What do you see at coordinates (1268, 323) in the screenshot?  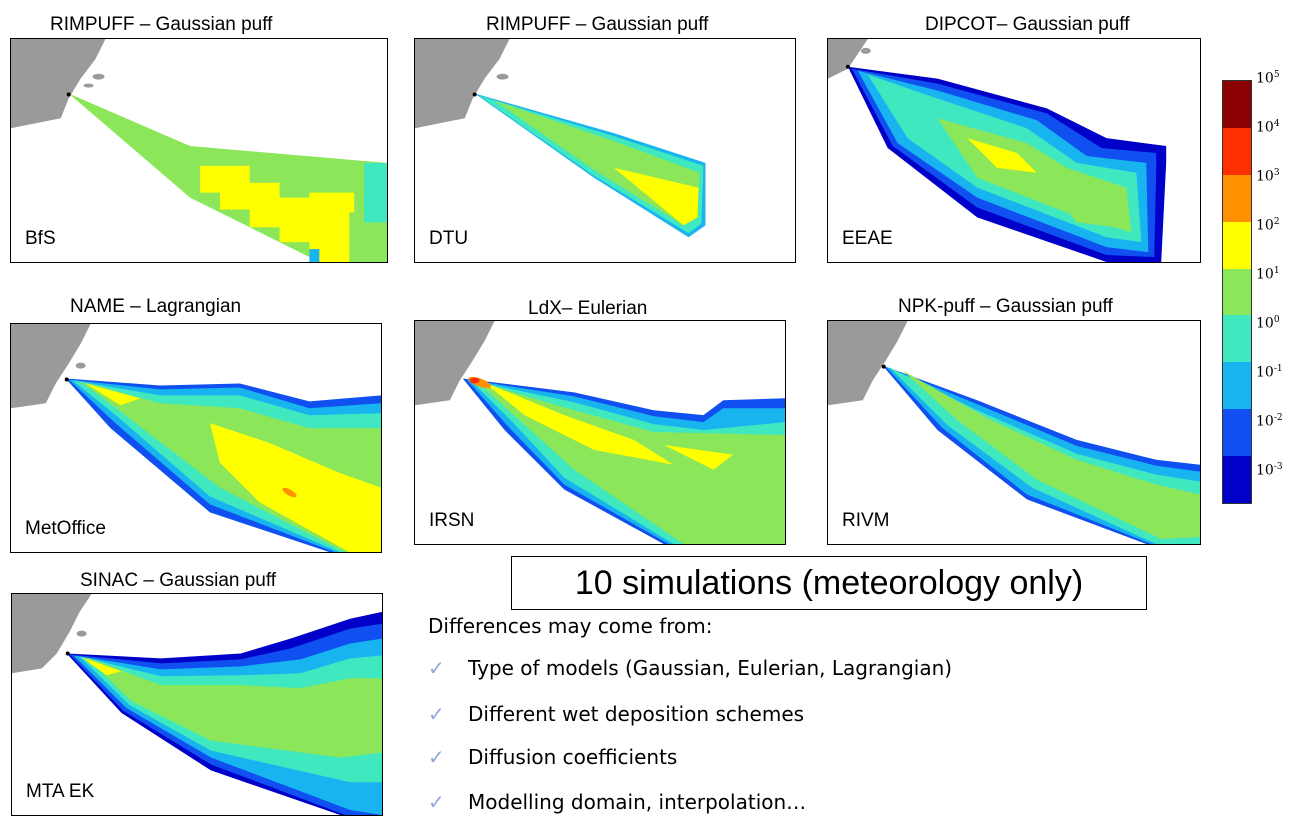 I see `colorbar-tick-label: 100` at bounding box center [1268, 323].